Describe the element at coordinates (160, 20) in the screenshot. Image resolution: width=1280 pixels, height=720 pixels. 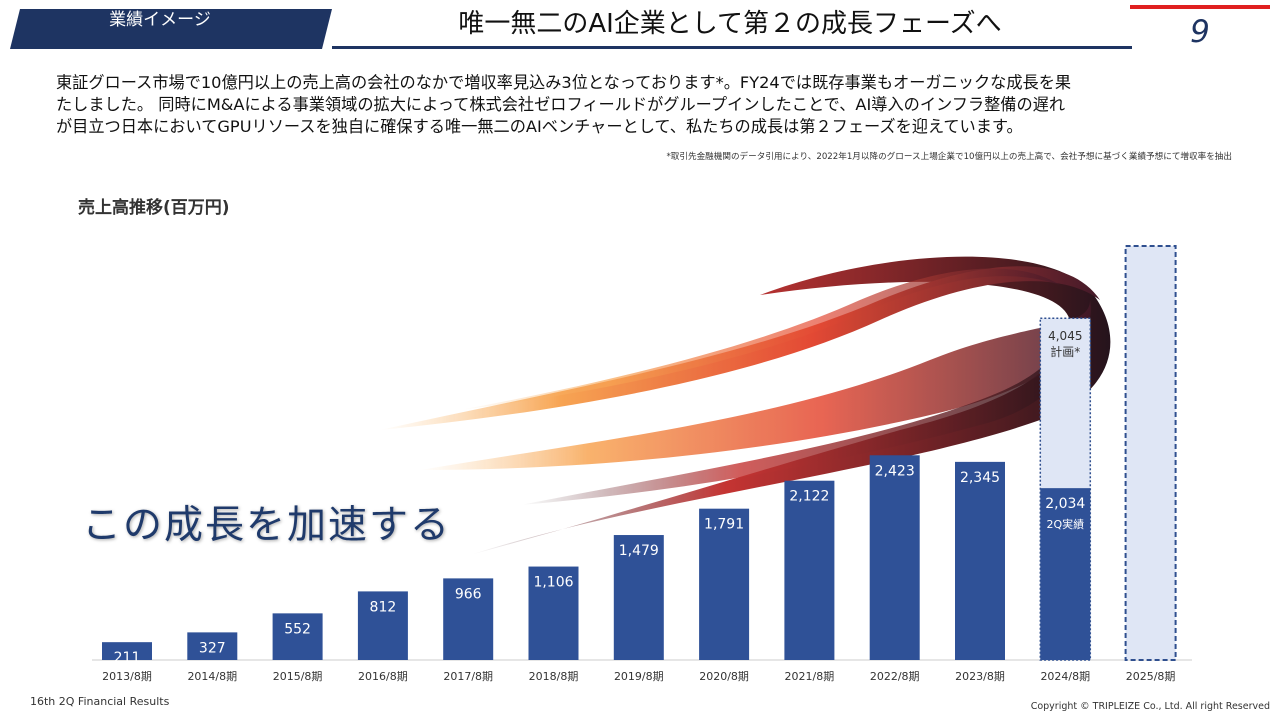
I see `section-tag-label: 業績イメージ` at that location.